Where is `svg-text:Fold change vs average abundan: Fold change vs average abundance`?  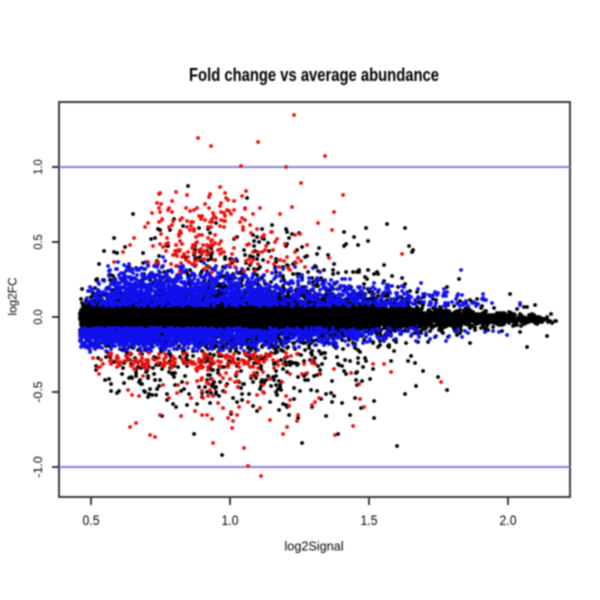
svg-text:Fold change vs average abundan: Fold change vs average abundance is located at coordinates (314, 75).